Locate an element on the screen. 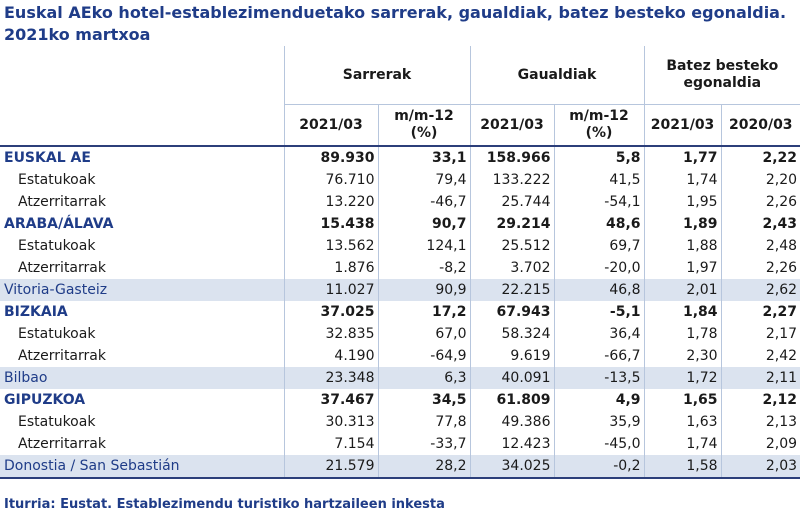  table-cell: 1,95 is located at coordinates (682, 202).